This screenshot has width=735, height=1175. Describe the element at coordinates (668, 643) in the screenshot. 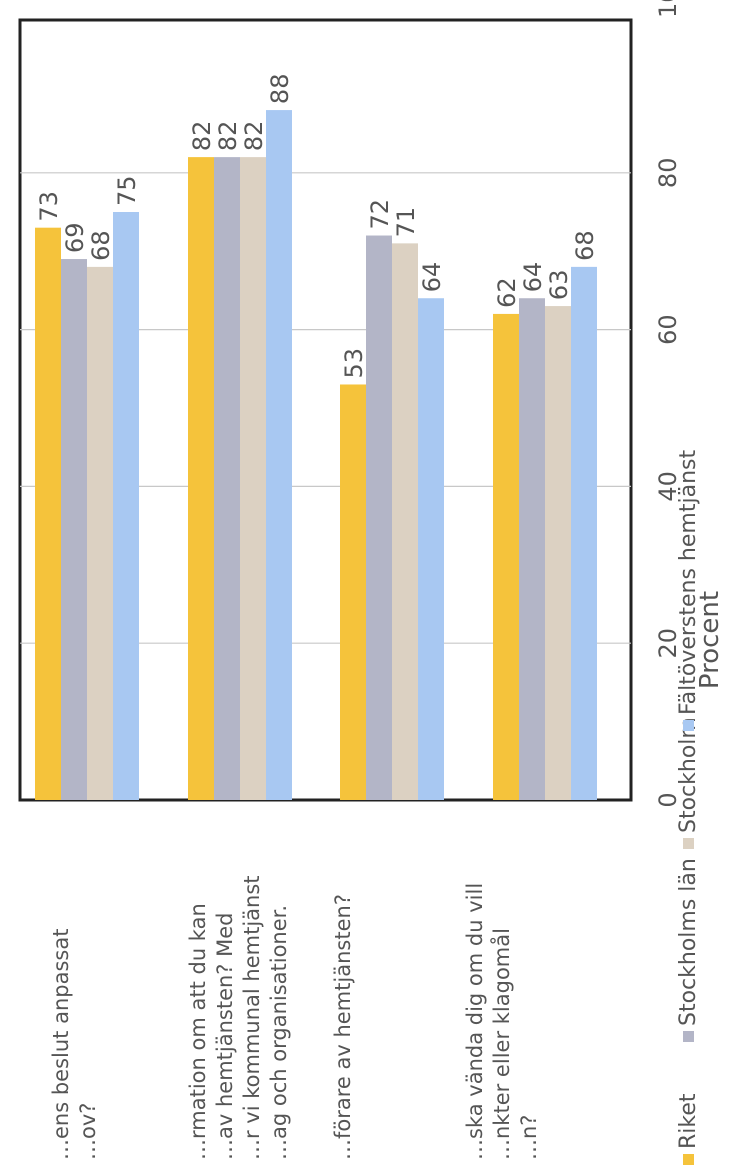

I see `tick-label-20: 20` at that location.